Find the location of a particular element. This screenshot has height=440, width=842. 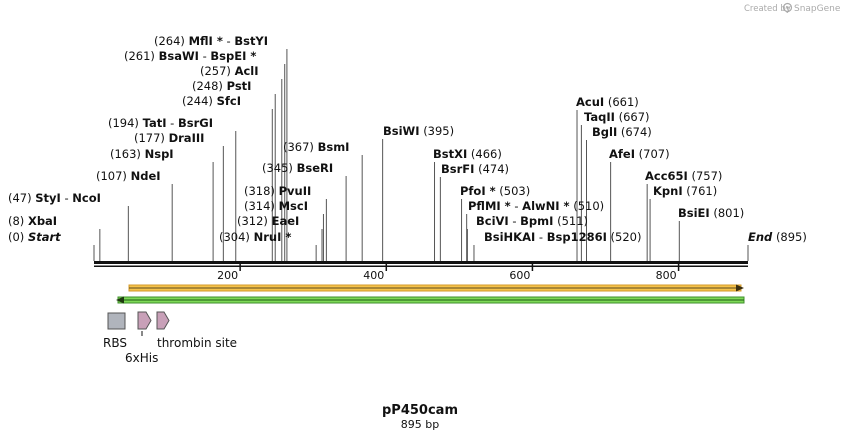

enzyme-name: BstXI is located at coordinates (450, 154).